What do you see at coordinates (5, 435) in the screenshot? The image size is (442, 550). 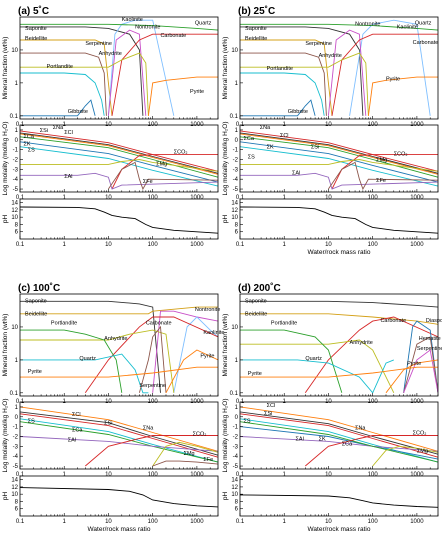 I see `y-axis-label: Log molality (mol/kg H₂O)` at bounding box center [5, 435].